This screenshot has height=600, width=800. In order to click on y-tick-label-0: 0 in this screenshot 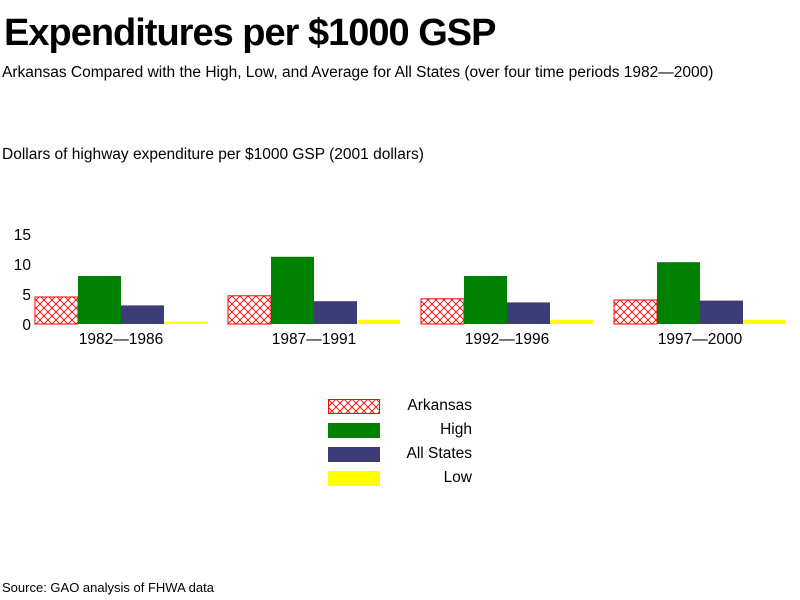, I will do `click(26, 325)`.